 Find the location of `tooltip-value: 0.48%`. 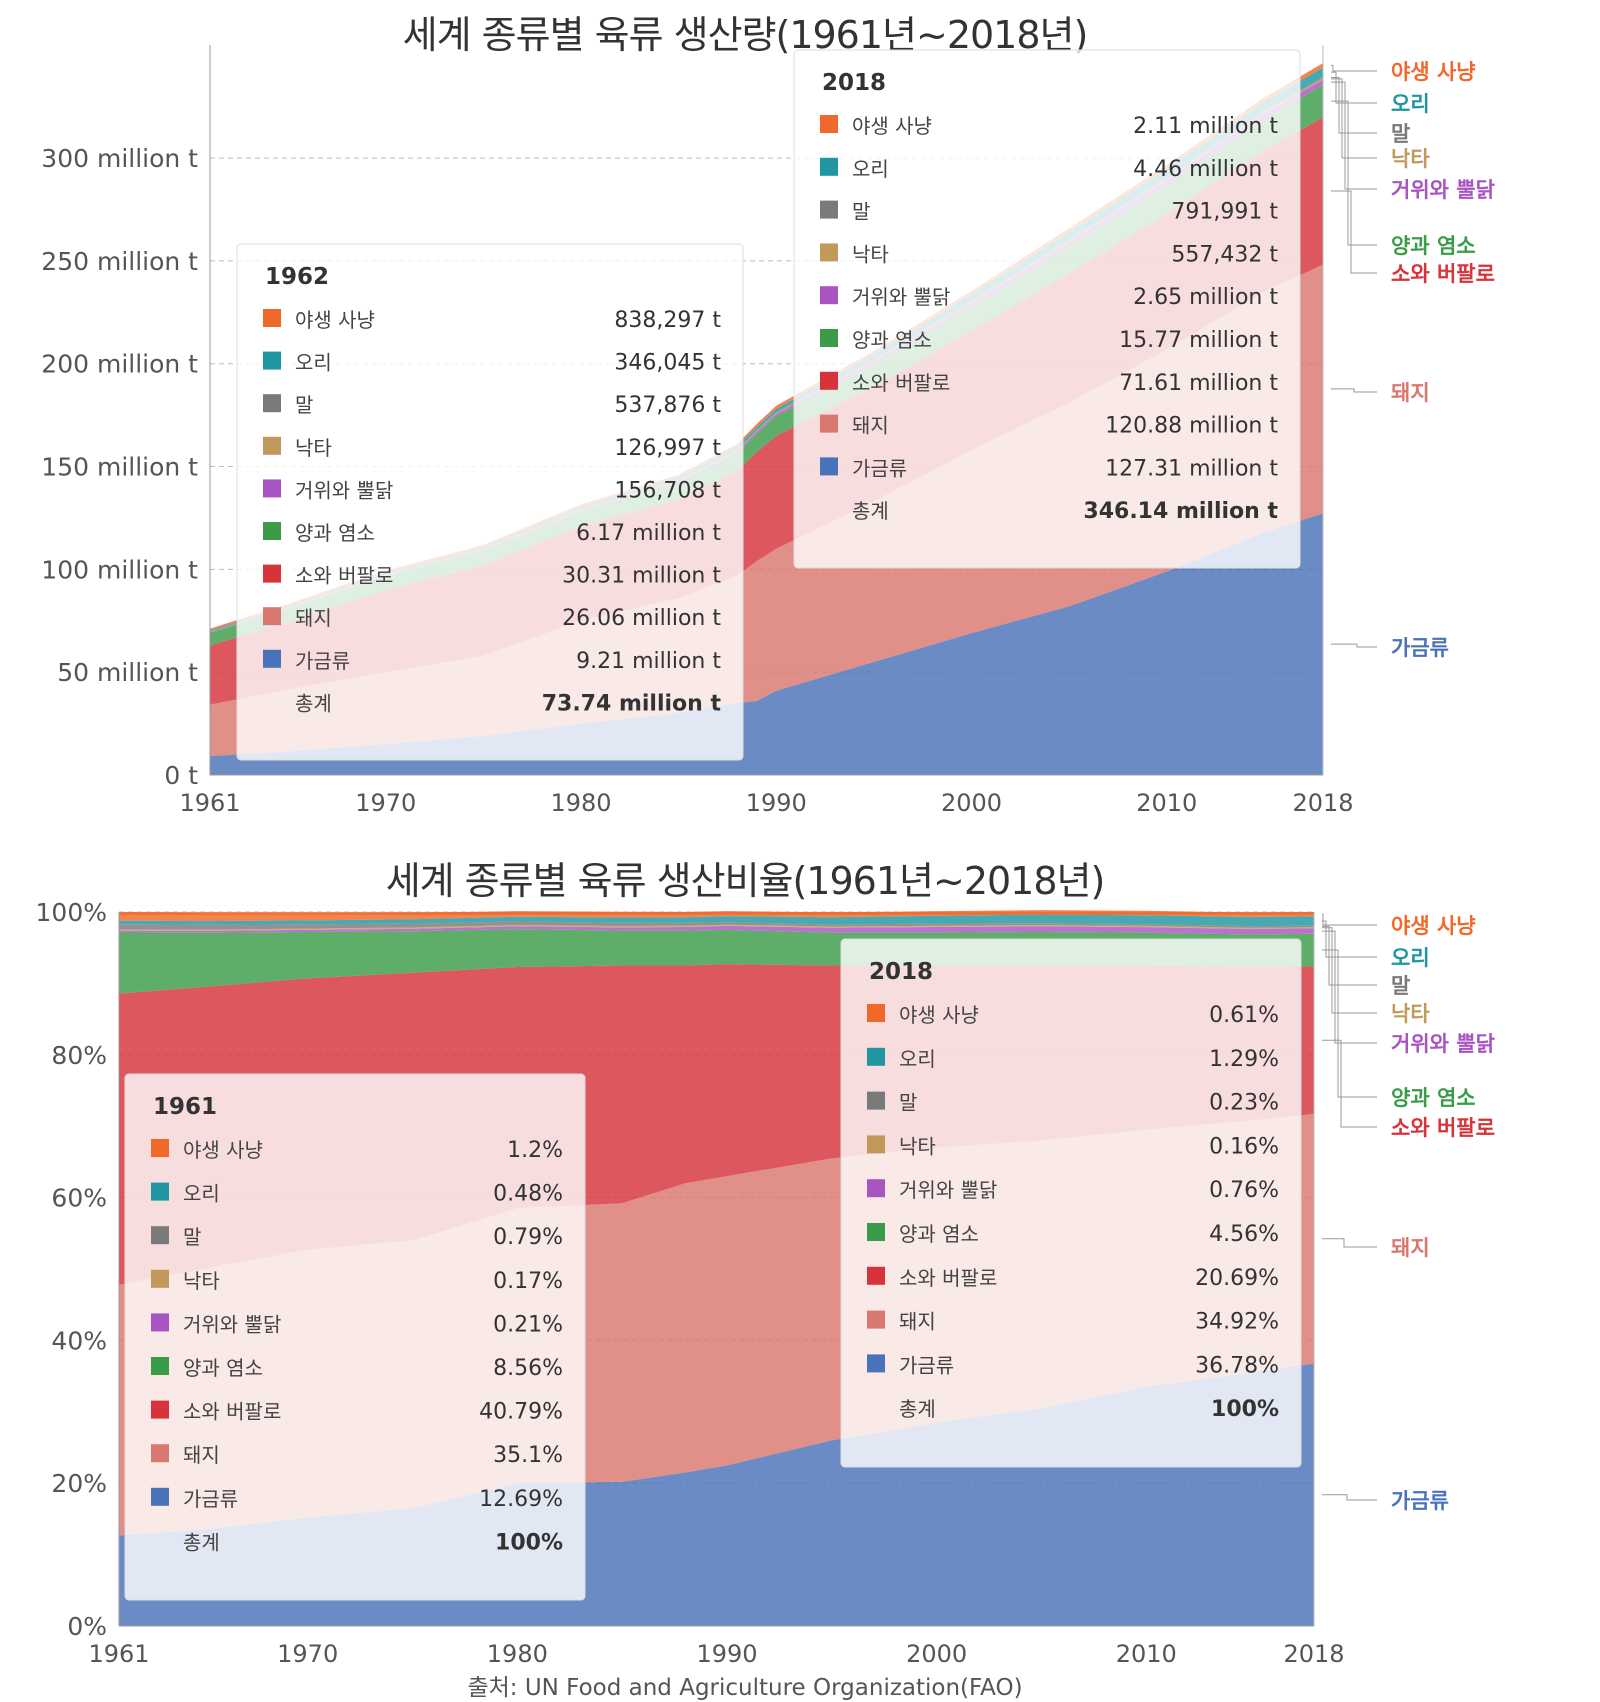

tooltip-value: 0.48% is located at coordinates (528, 1194).